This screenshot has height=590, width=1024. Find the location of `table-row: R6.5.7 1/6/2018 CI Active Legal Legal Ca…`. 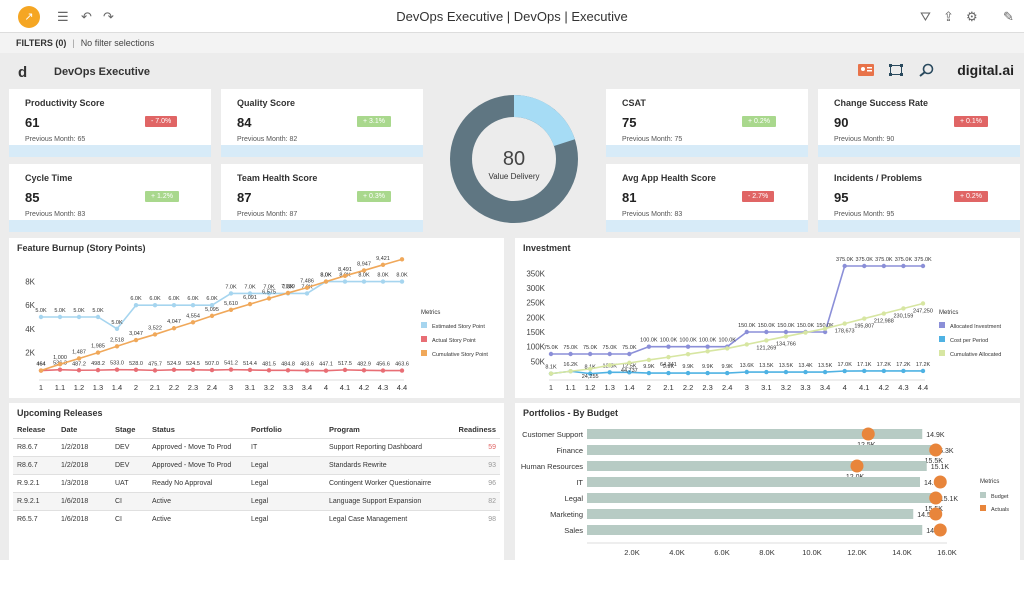

table-row: R6.5.7 1/6/2018 CI Active Legal Legal Ca… is located at coordinates (256, 519).